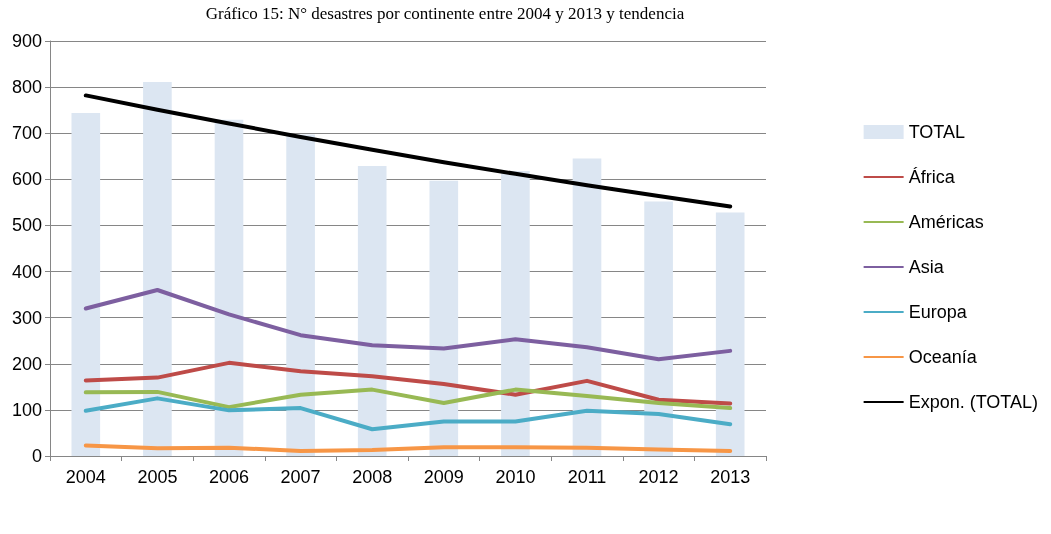  What do you see at coordinates (26, 363) in the screenshot?
I see `y-tick-label: 200` at bounding box center [26, 363].